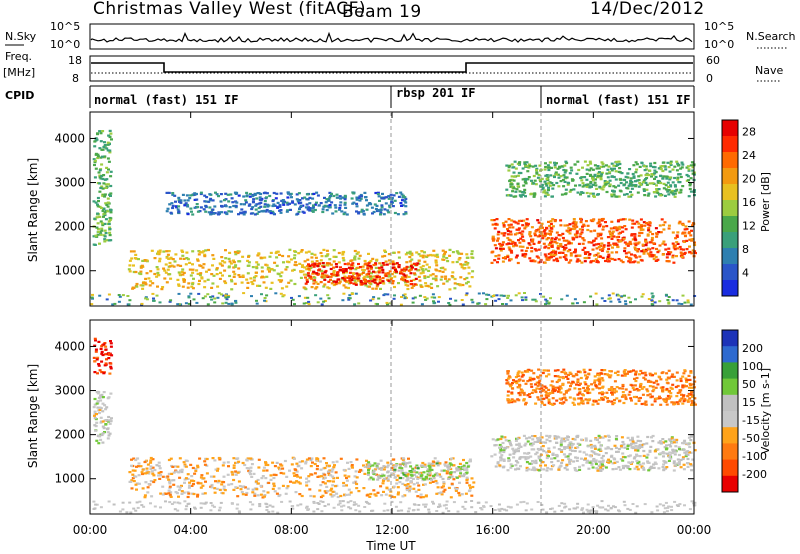 Image resolution: width=800 pixels, height=554 pixels. What do you see at coordinates (382, 12) in the screenshot?
I see `beam-label: Beam 19` at bounding box center [382, 12].